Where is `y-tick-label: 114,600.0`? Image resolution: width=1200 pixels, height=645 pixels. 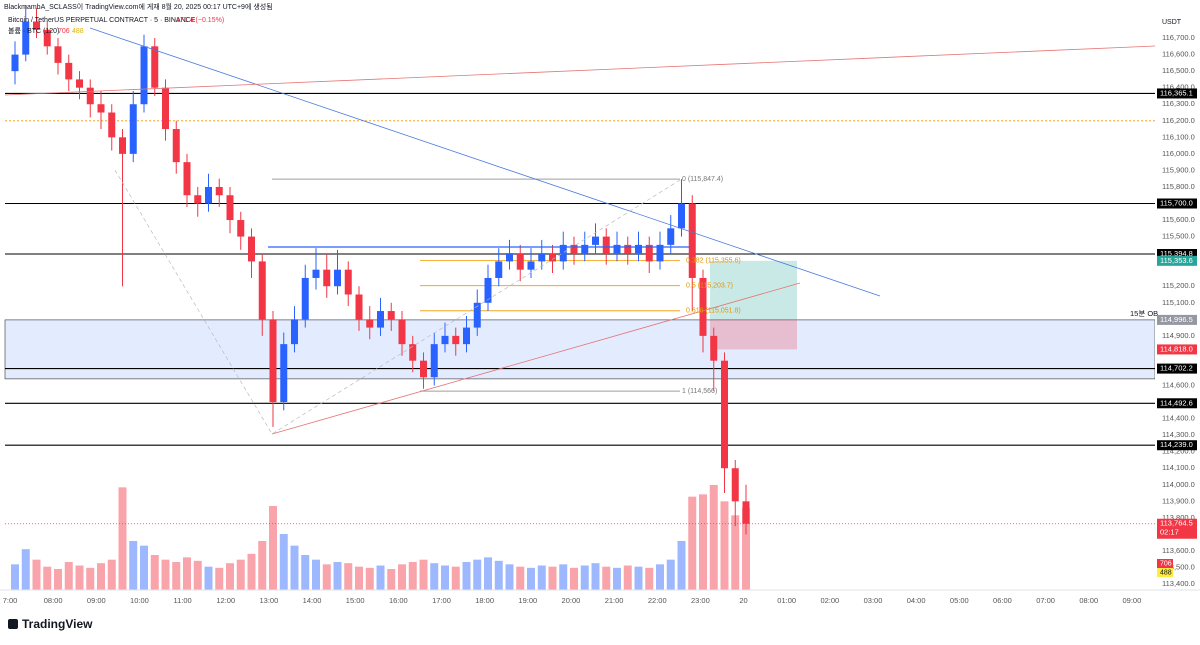 y-tick-label: 114,600.0 is located at coordinates (1178, 384).